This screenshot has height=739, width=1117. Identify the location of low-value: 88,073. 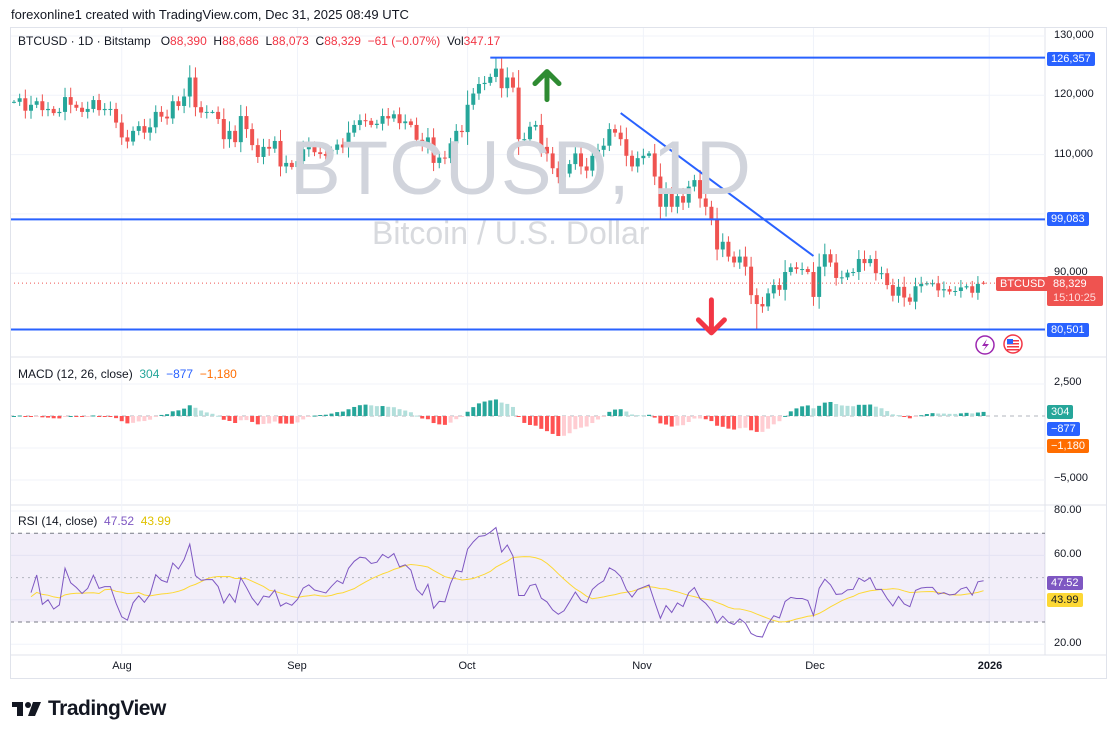
(290, 41).